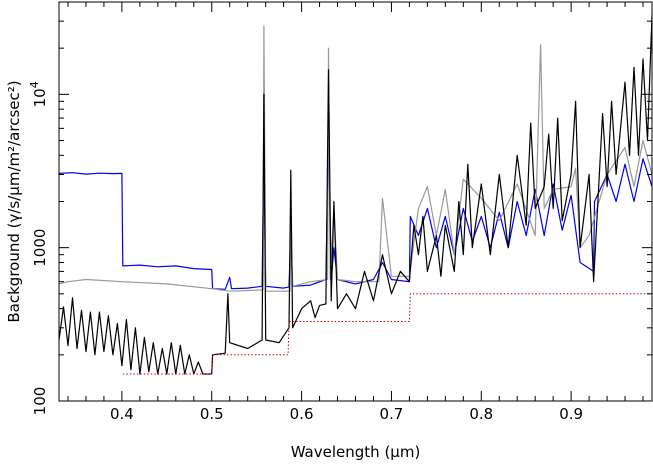 The height and width of the screenshot is (464, 653). I want to click on x-tick-label-5: 0.9, so click(571, 414).